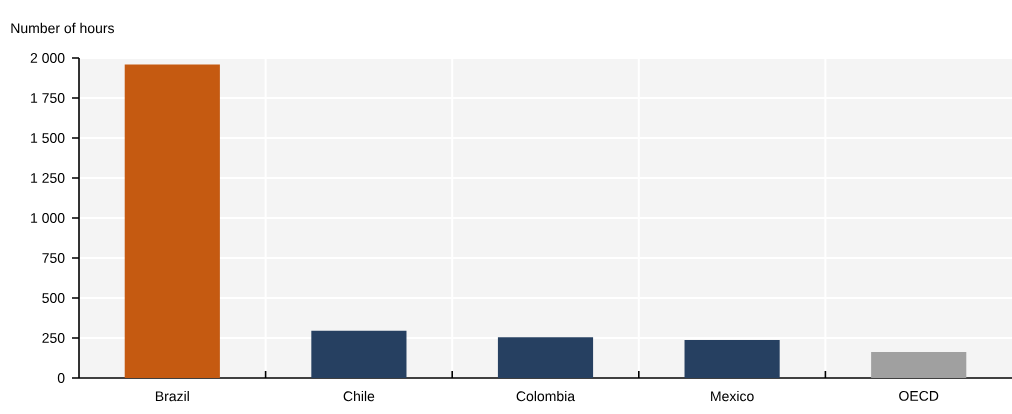 Image resolution: width=1012 pixels, height=414 pixels. Describe the element at coordinates (546, 396) in the screenshot. I see `x-tick-label: Colombia` at that location.